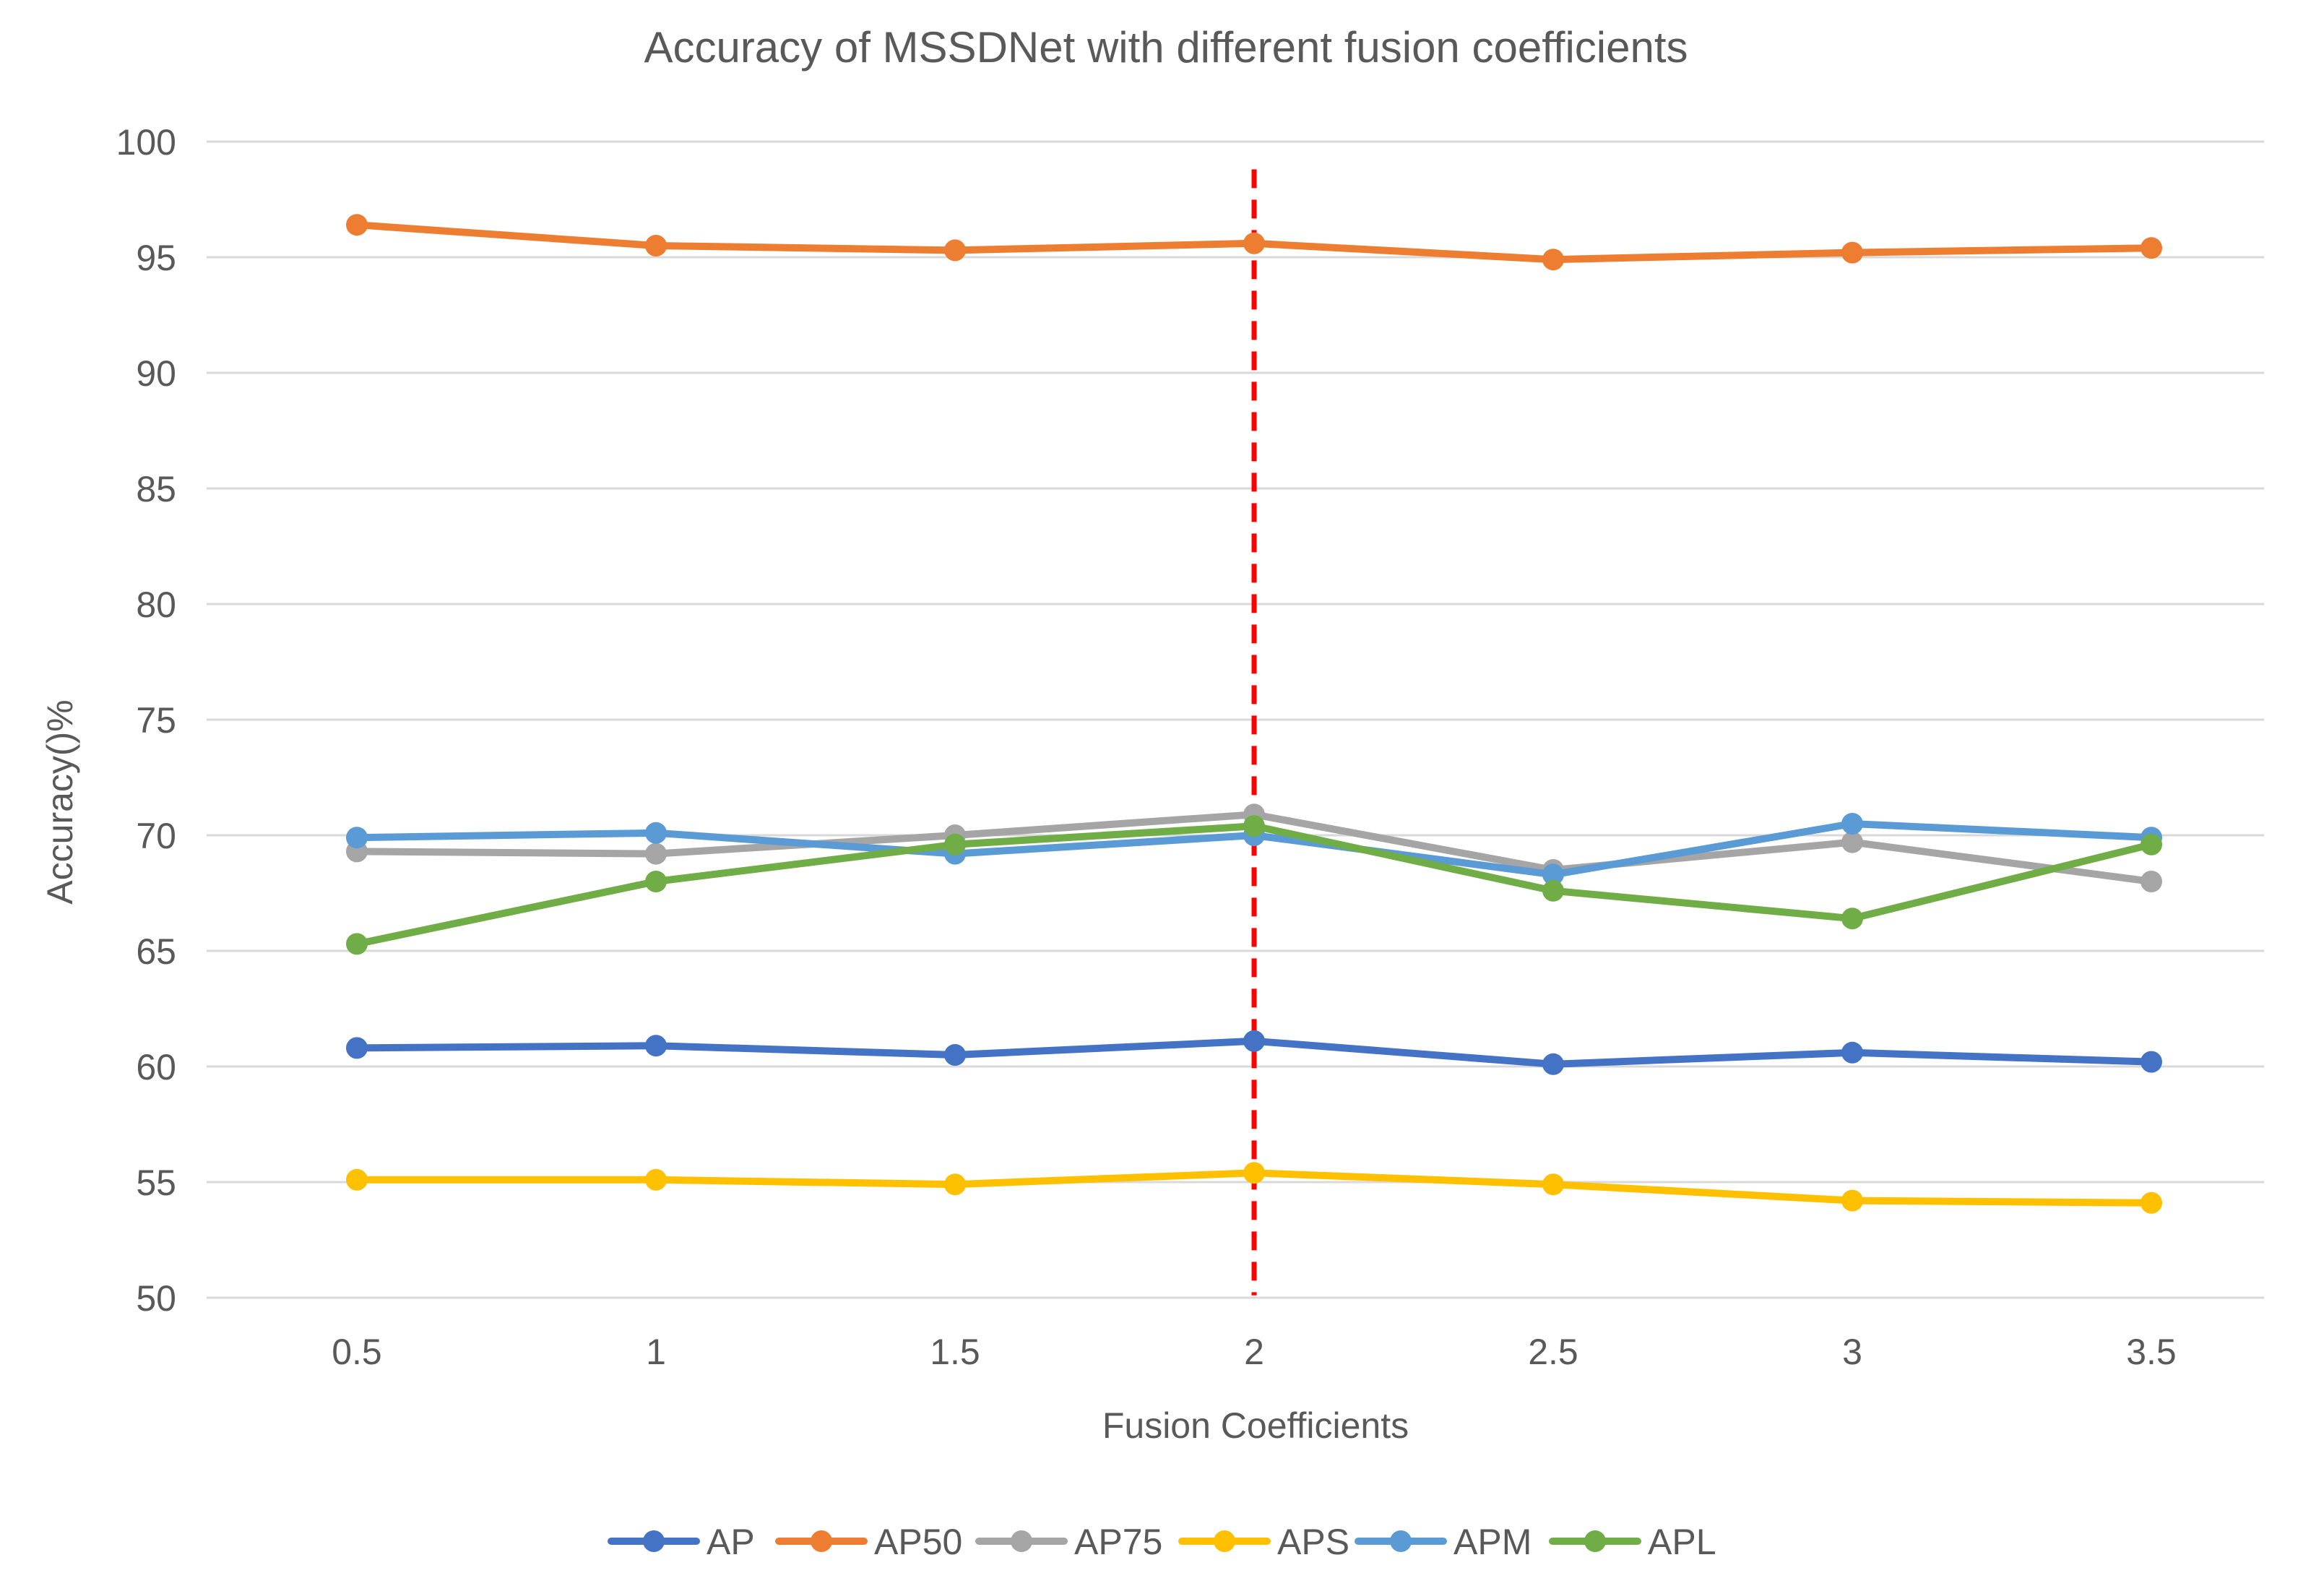 The image size is (2324, 1586). What do you see at coordinates (868, 1542) in the screenshot?
I see `legend-item-ap50: AP50` at bounding box center [868, 1542].